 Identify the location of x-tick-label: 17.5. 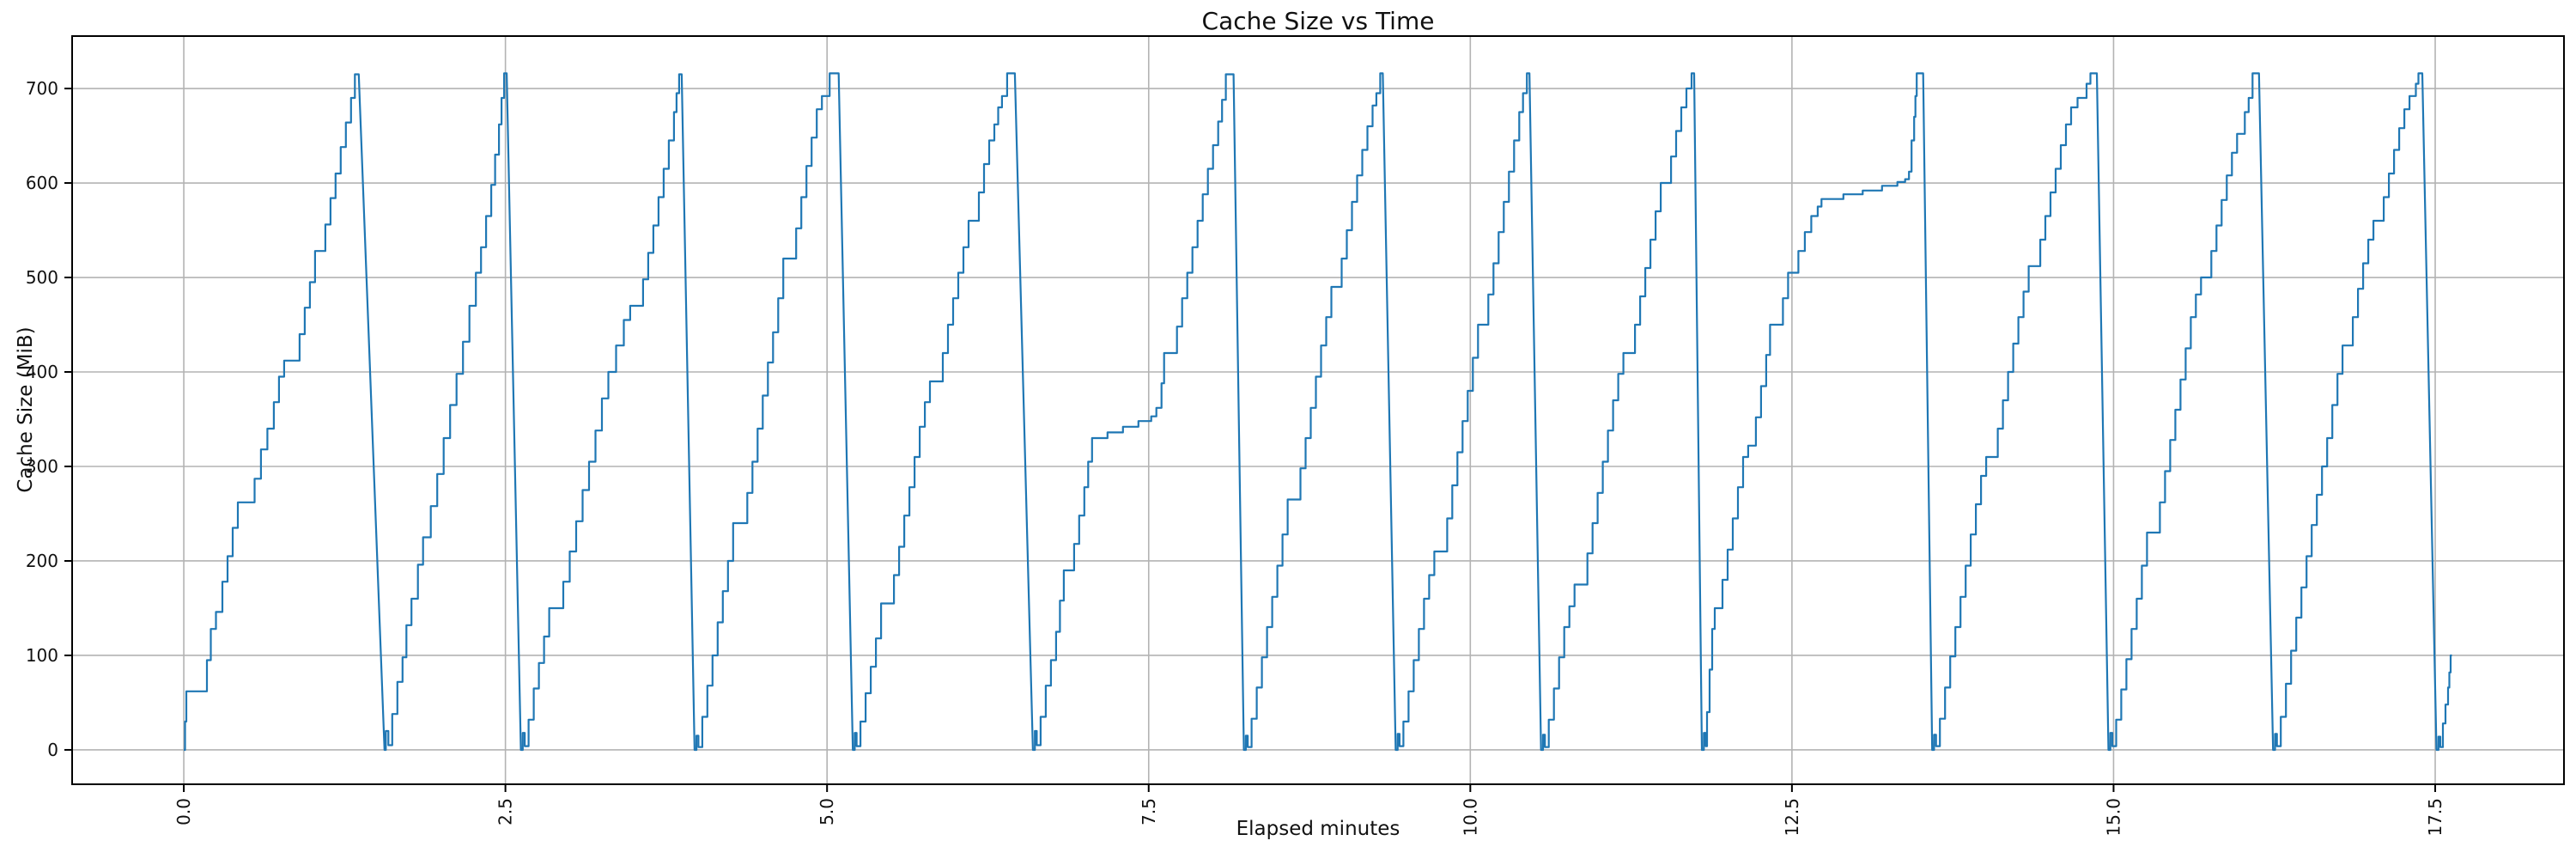
(2435, 817).